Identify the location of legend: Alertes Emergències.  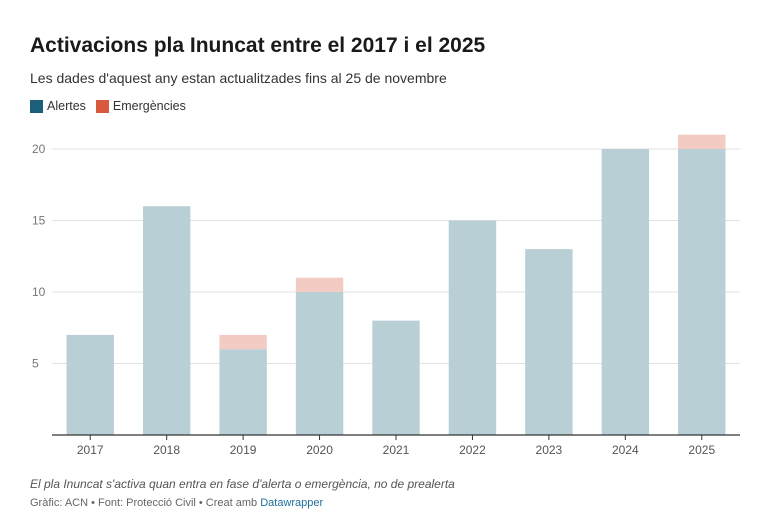
(113, 106).